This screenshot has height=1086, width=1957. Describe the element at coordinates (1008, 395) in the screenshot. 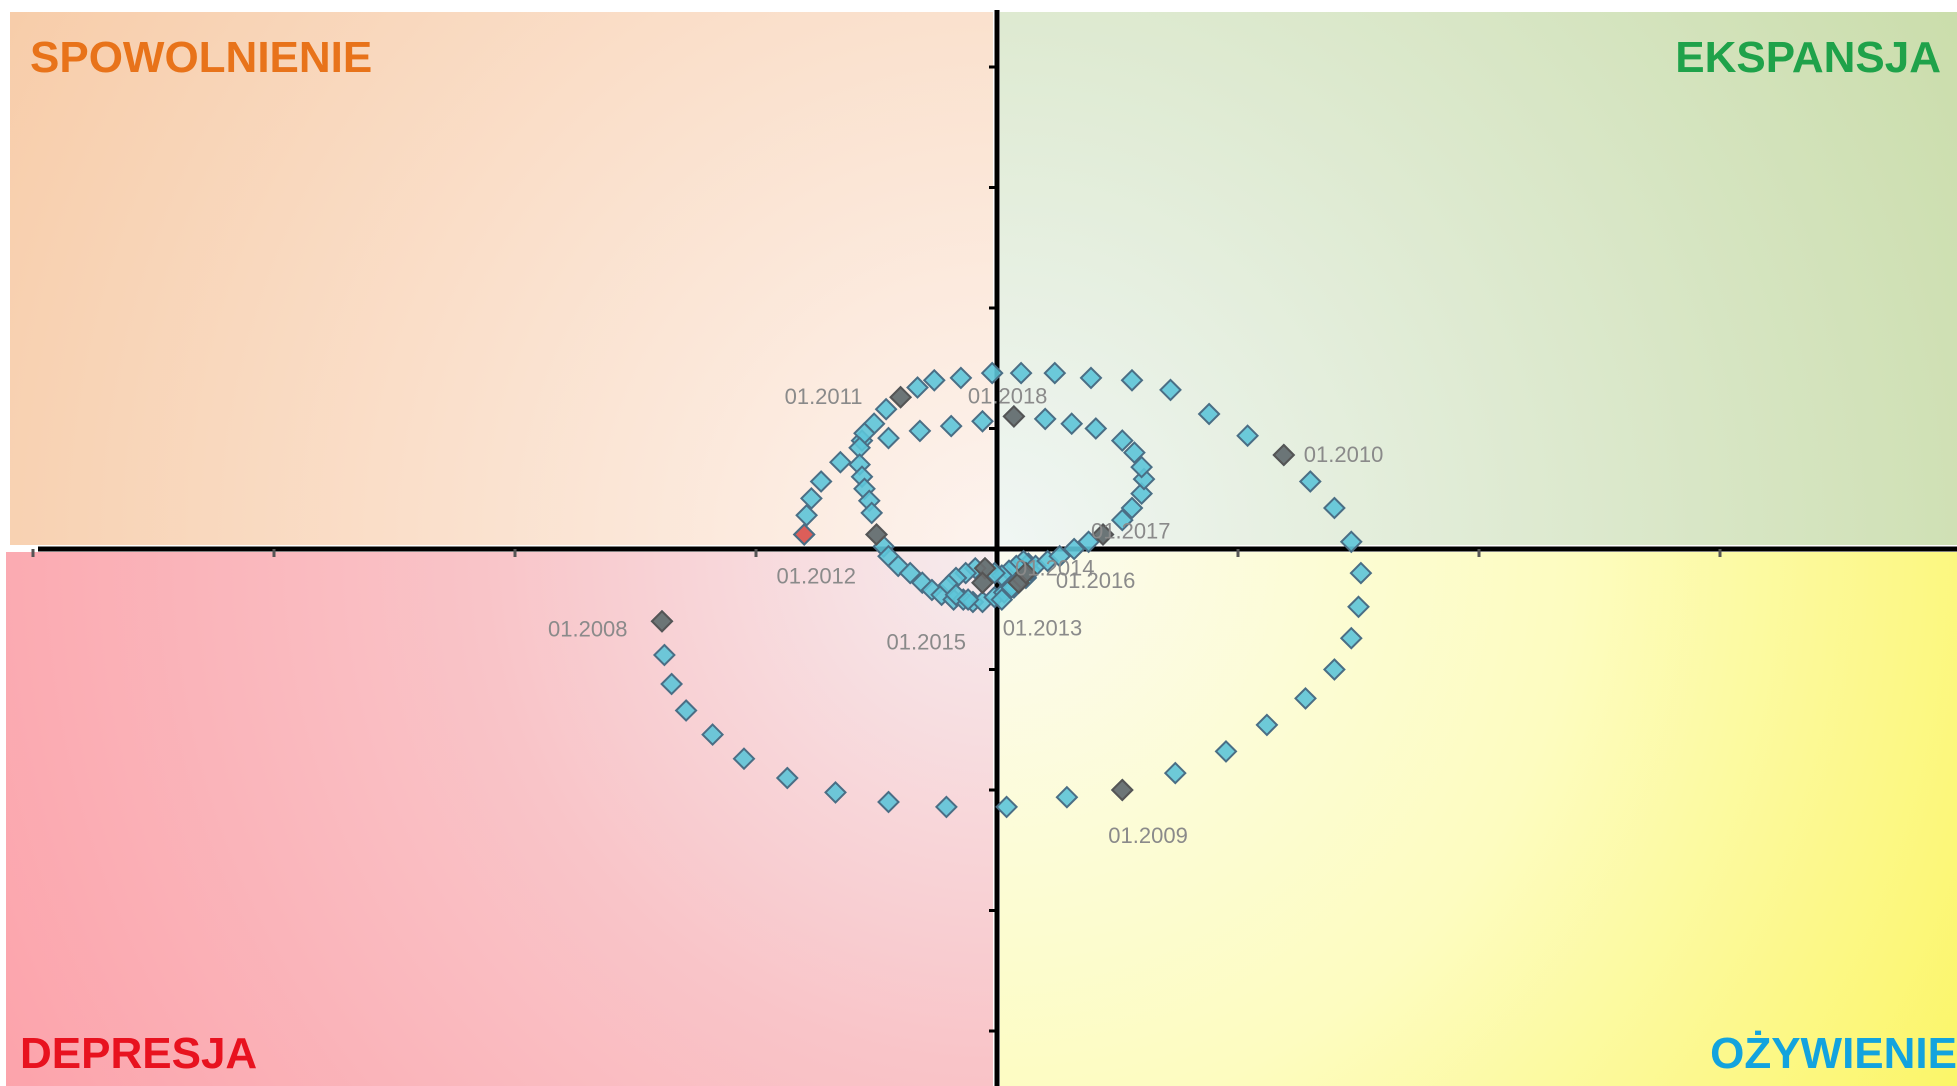

I see `data-label: 01.2018` at that location.